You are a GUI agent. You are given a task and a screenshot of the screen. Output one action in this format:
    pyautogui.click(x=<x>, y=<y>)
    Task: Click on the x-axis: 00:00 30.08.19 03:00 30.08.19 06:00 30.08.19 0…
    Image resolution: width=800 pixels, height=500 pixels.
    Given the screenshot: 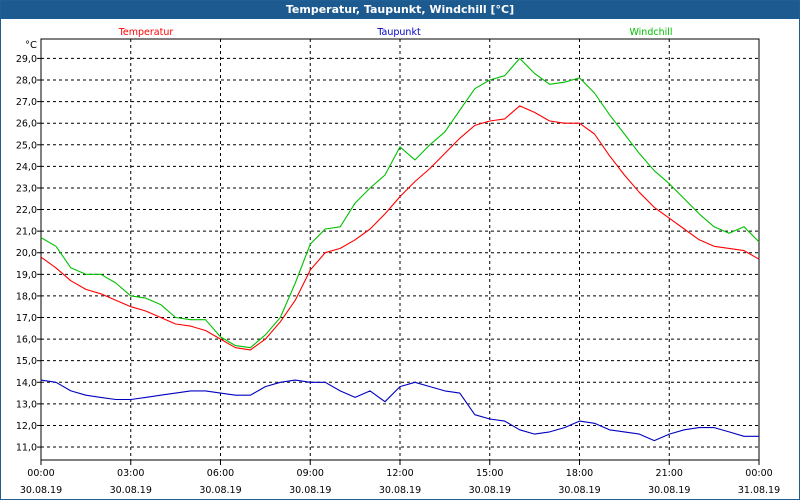 What is the action you would take?
    pyautogui.click(x=400, y=478)
    